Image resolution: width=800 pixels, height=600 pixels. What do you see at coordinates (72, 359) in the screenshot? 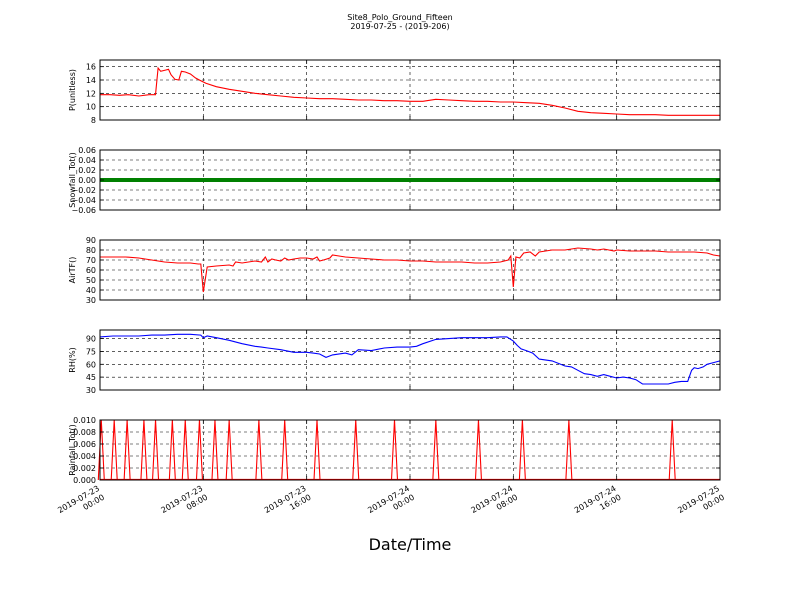
I see `y-axis-label: RH(%)` at bounding box center [72, 359].